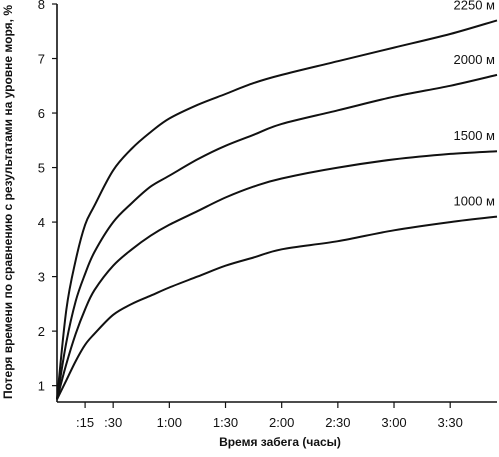  Describe the element at coordinates (41, 277) in the screenshot. I see `y-tick-label-3: 3` at that location.